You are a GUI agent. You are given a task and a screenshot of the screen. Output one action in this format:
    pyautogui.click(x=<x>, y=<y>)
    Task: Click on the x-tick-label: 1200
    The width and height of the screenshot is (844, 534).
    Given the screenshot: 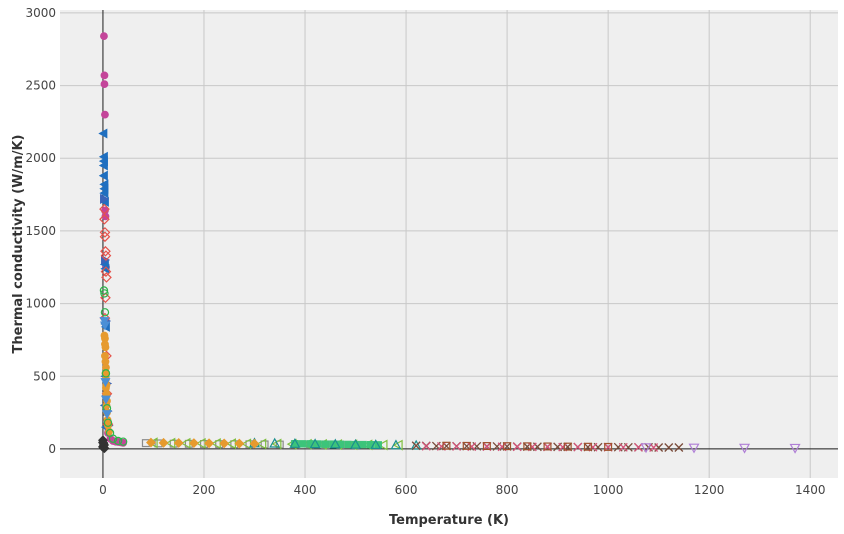 What is the action you would take?
    pyautogui.click(x=709, y=490)
    